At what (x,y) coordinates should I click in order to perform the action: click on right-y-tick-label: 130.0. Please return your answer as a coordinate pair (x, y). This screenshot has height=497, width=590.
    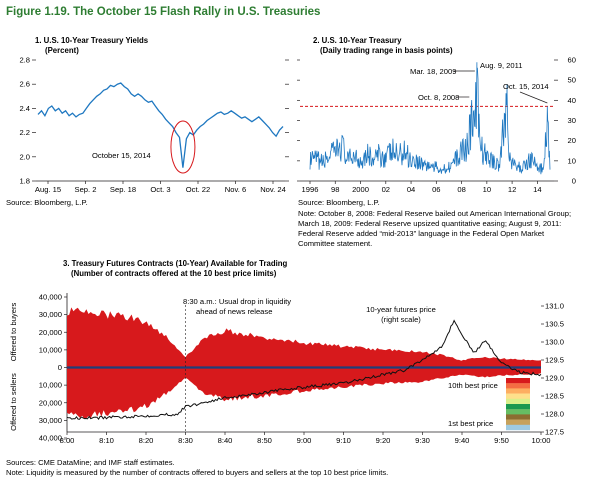
    Looking at the image, I should click on (554, 342).